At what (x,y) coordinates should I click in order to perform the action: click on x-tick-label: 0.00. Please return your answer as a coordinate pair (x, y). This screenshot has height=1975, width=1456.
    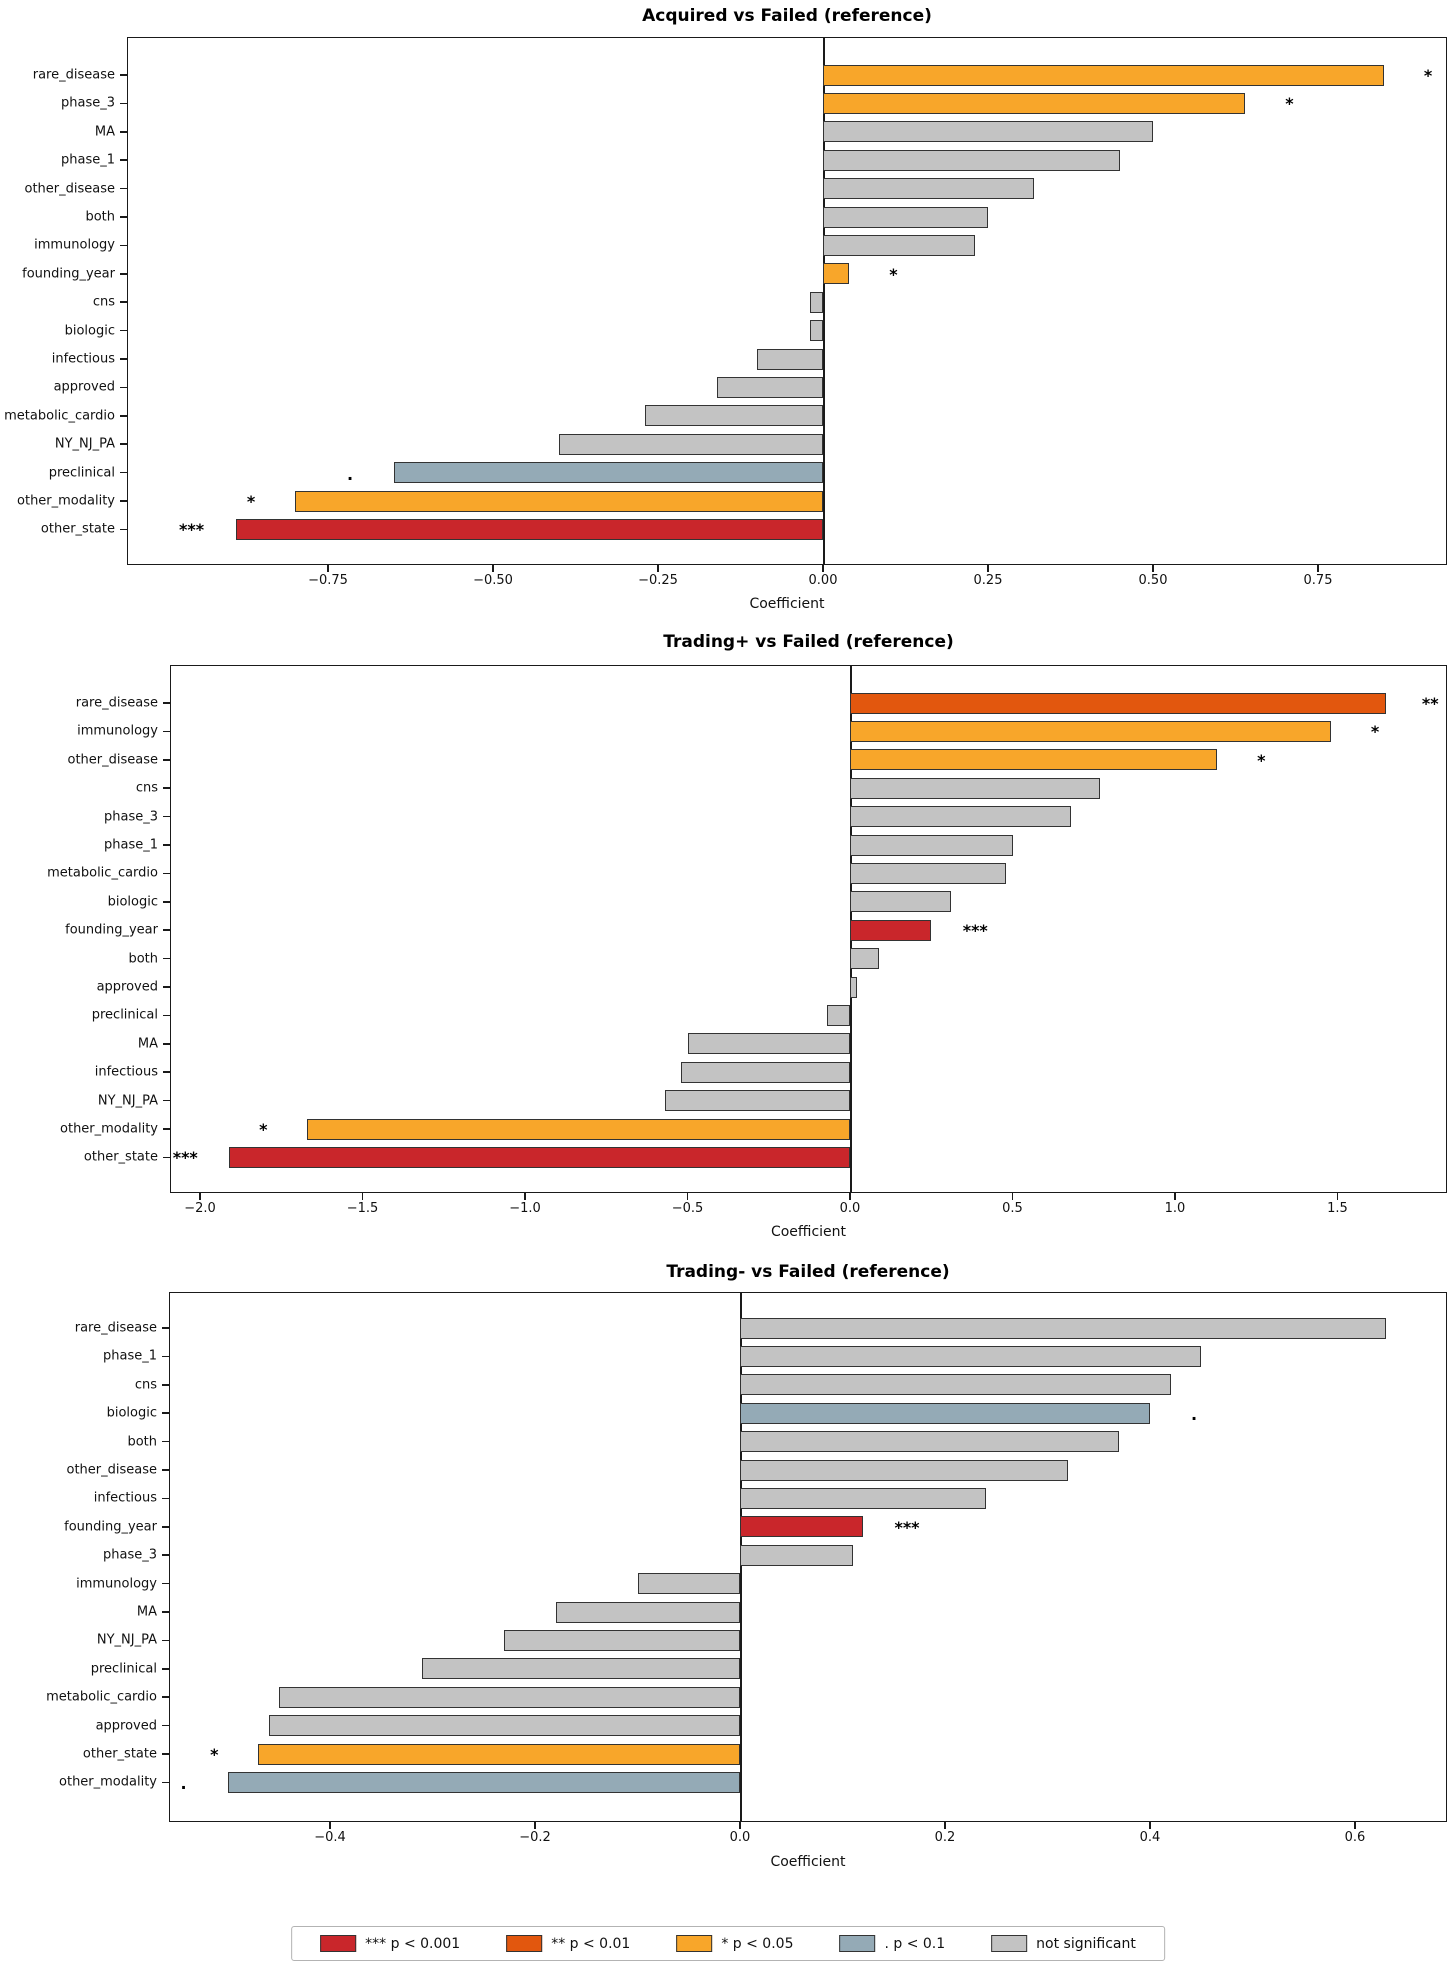
    Looking at the image, I should click on (823, 580).